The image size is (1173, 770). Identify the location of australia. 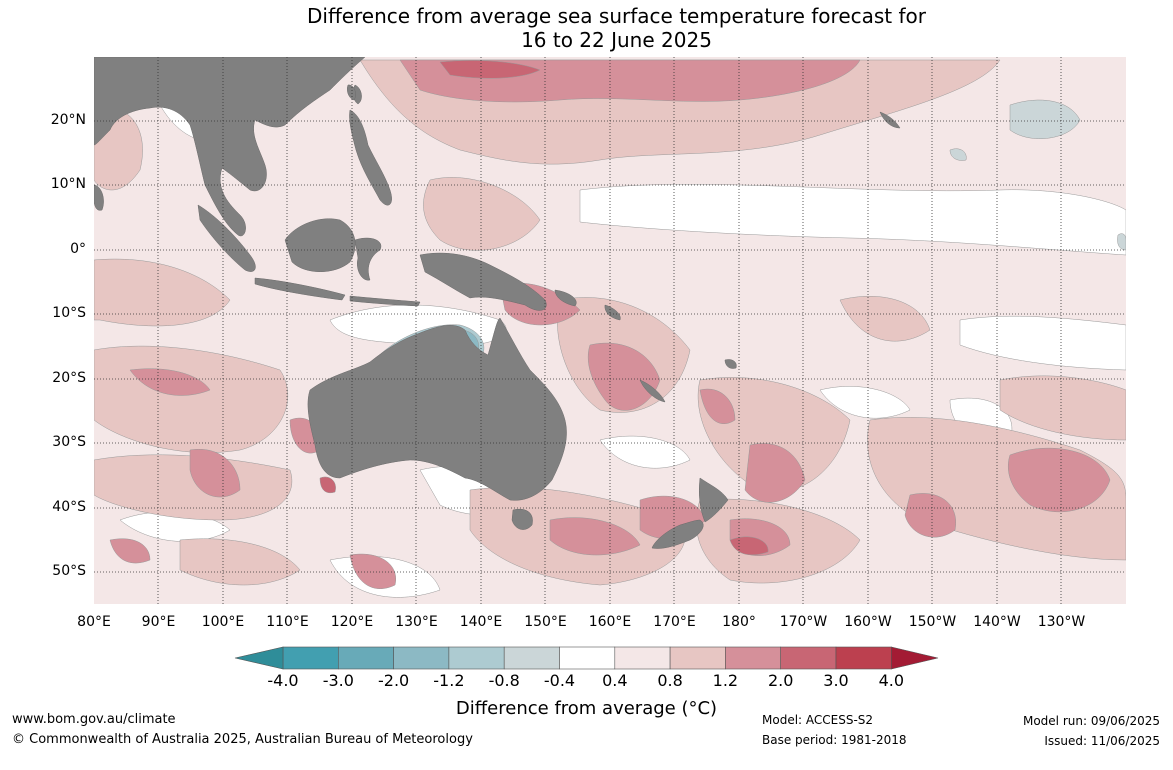
(437, 409).